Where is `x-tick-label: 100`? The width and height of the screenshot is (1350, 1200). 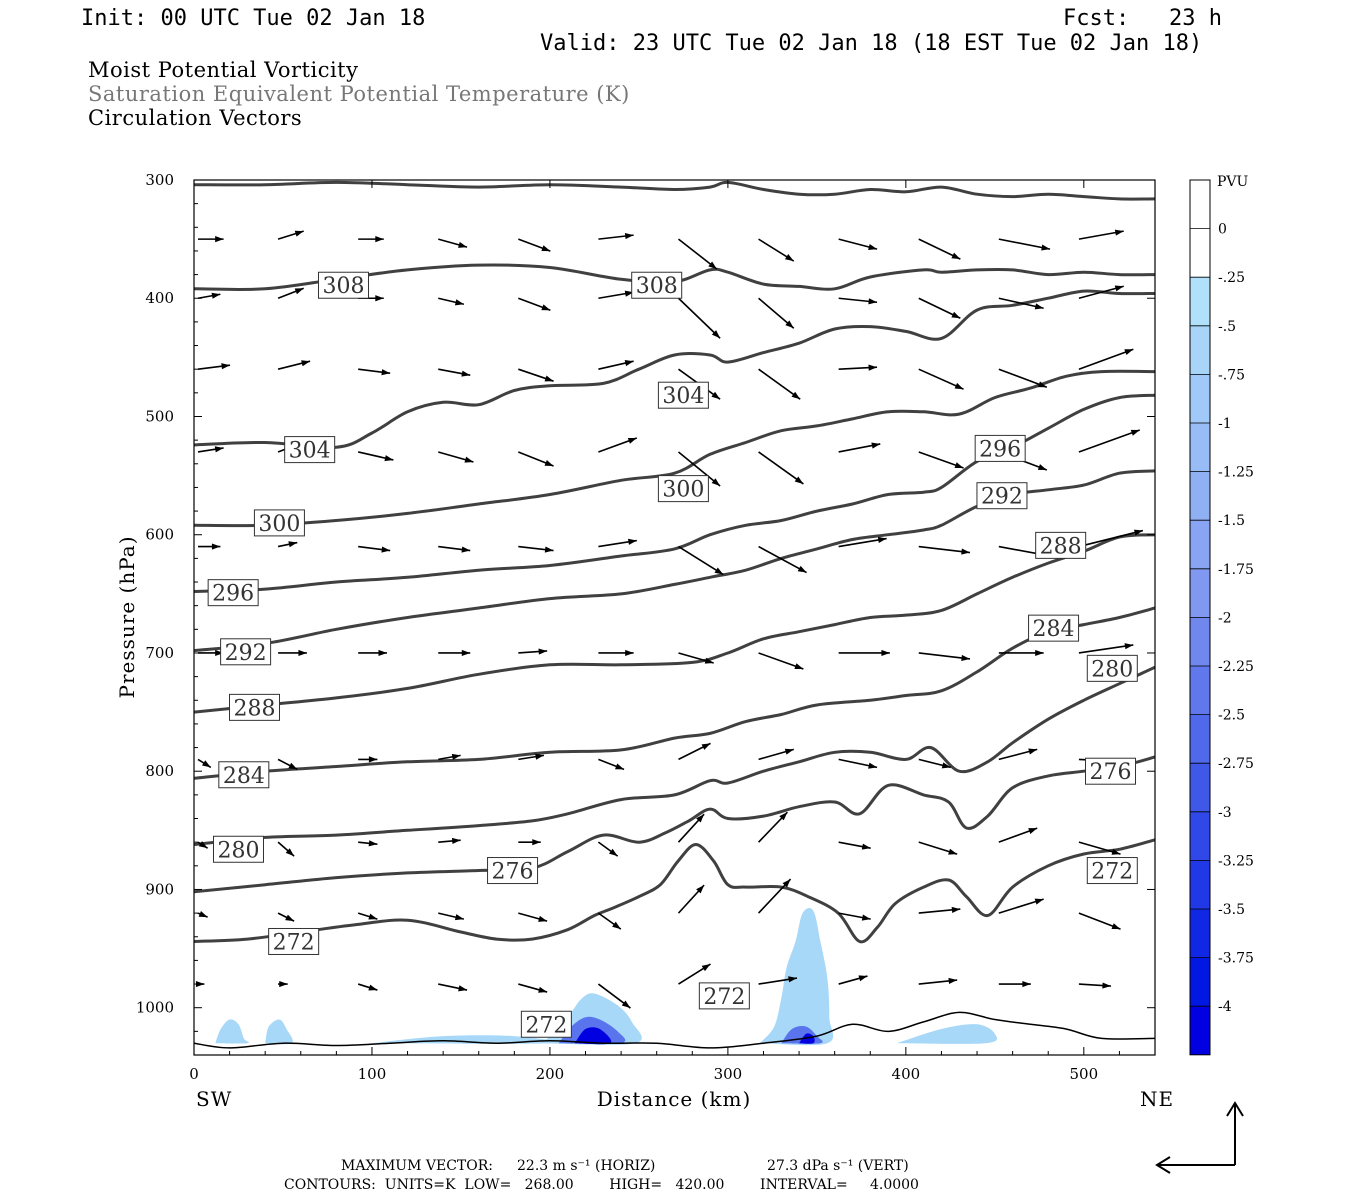 x-tick-label: 100 is located at coordinates (372, 1074).